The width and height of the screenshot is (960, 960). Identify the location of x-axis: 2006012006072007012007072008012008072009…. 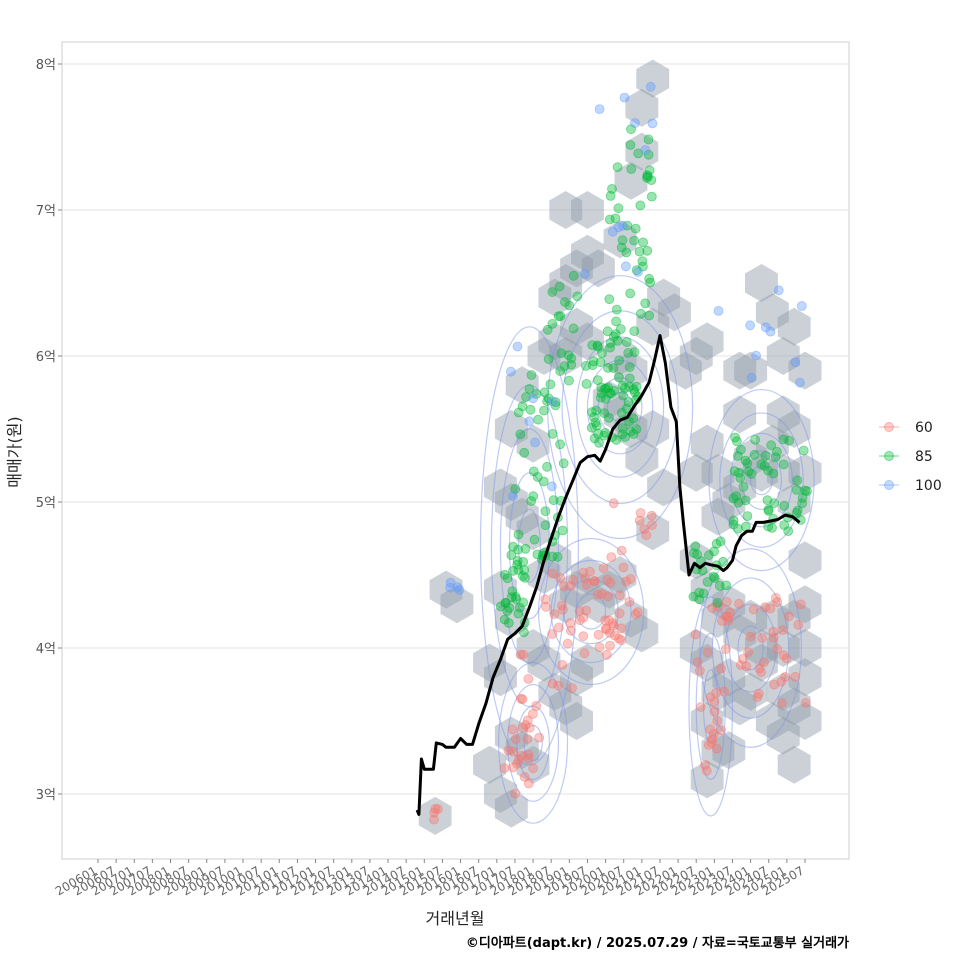
(430, 879).